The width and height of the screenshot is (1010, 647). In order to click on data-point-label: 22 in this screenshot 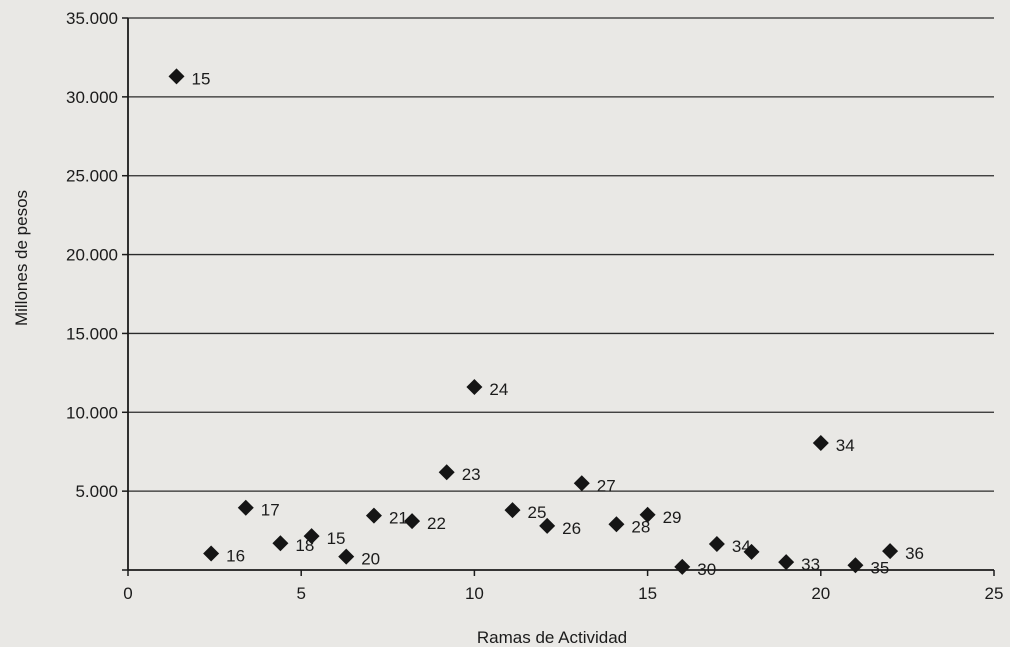, I will do `click(436, 523)`.